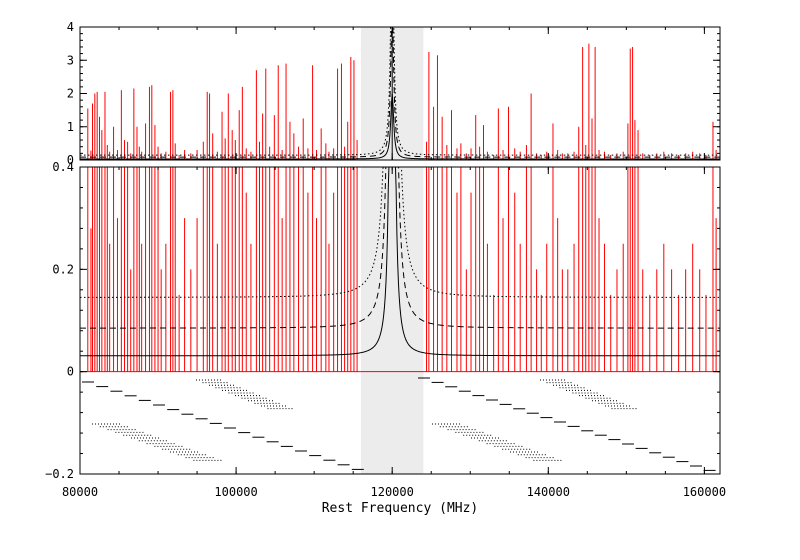 The width and height of the screenshot is (800, 560). What do you see at coordinates (63, 269) in the screenshot?
I see `y-tick-label: 0.2` at bounding box center [63, 269].